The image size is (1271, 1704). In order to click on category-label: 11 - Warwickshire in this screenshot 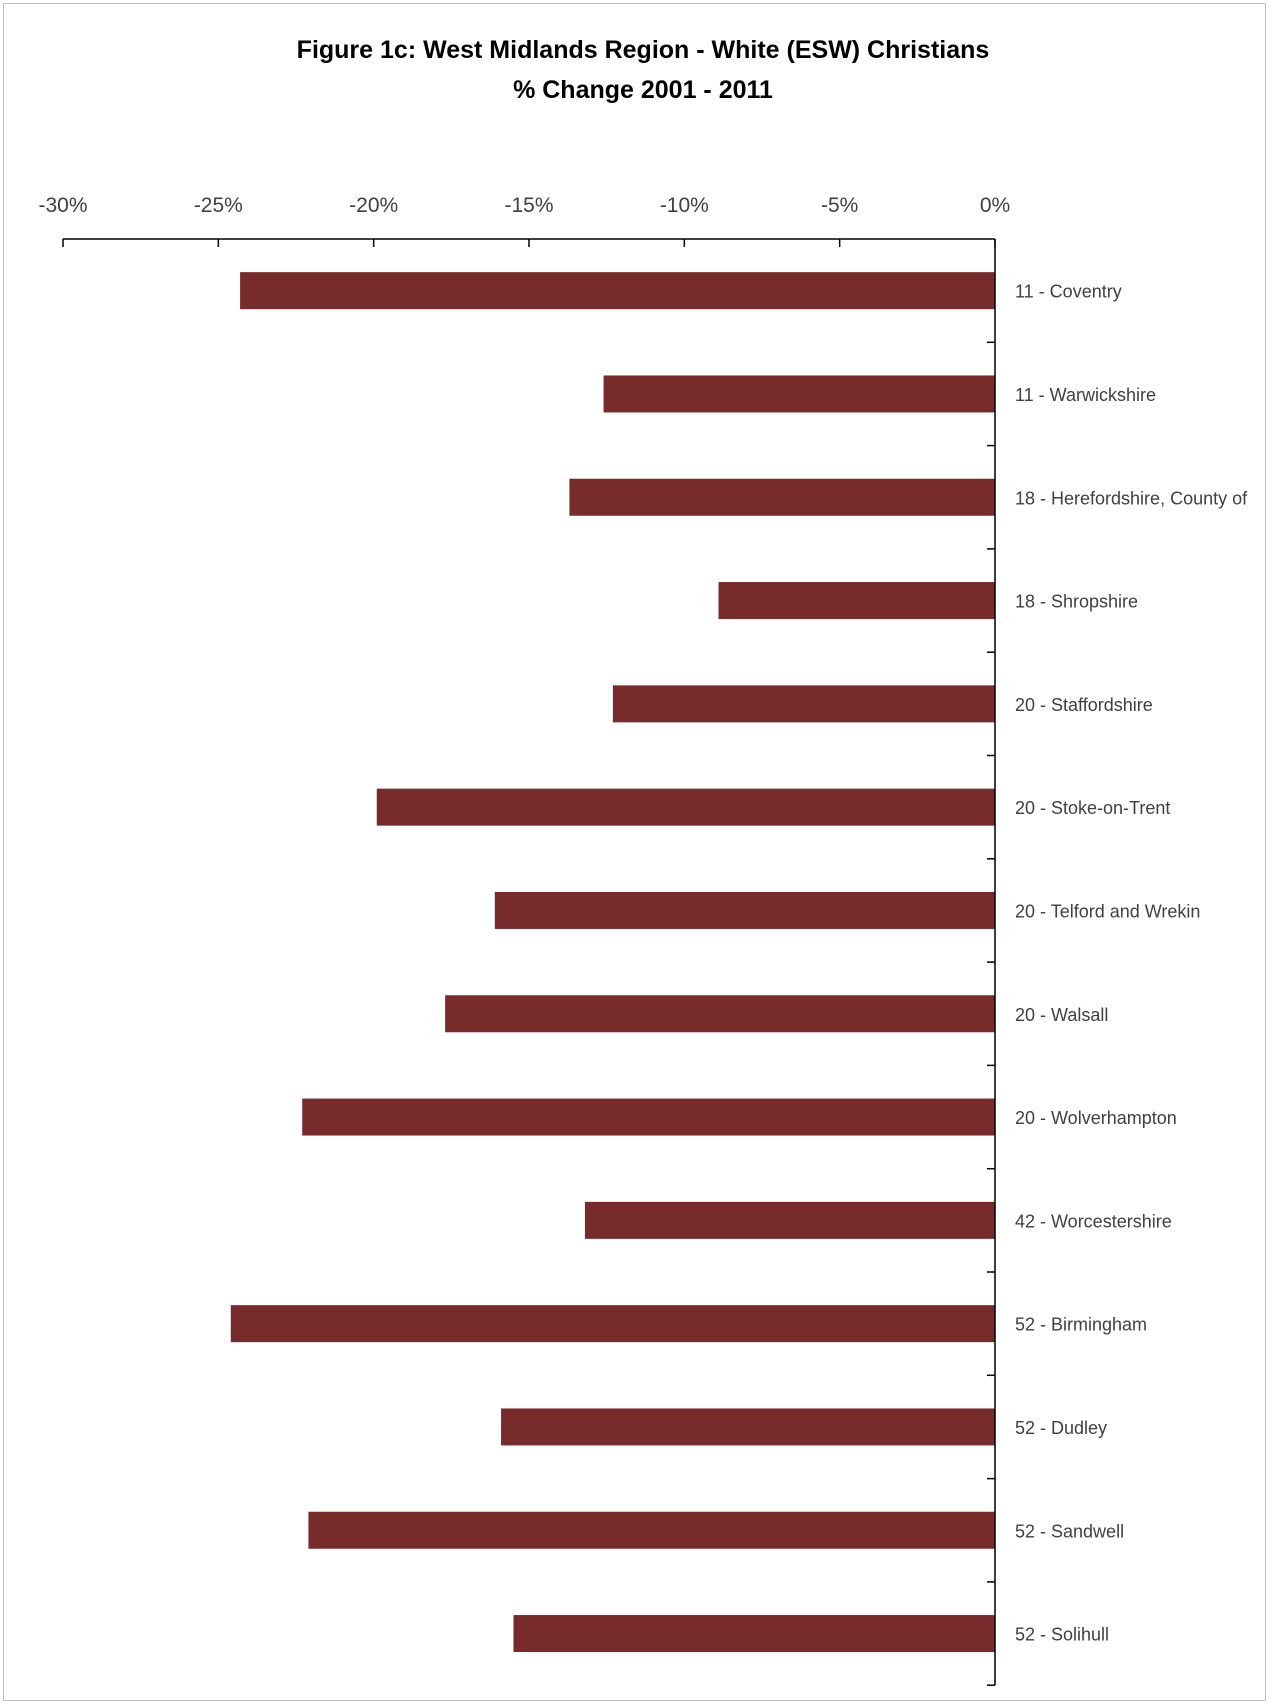, I will do `click(1085, 395)`.